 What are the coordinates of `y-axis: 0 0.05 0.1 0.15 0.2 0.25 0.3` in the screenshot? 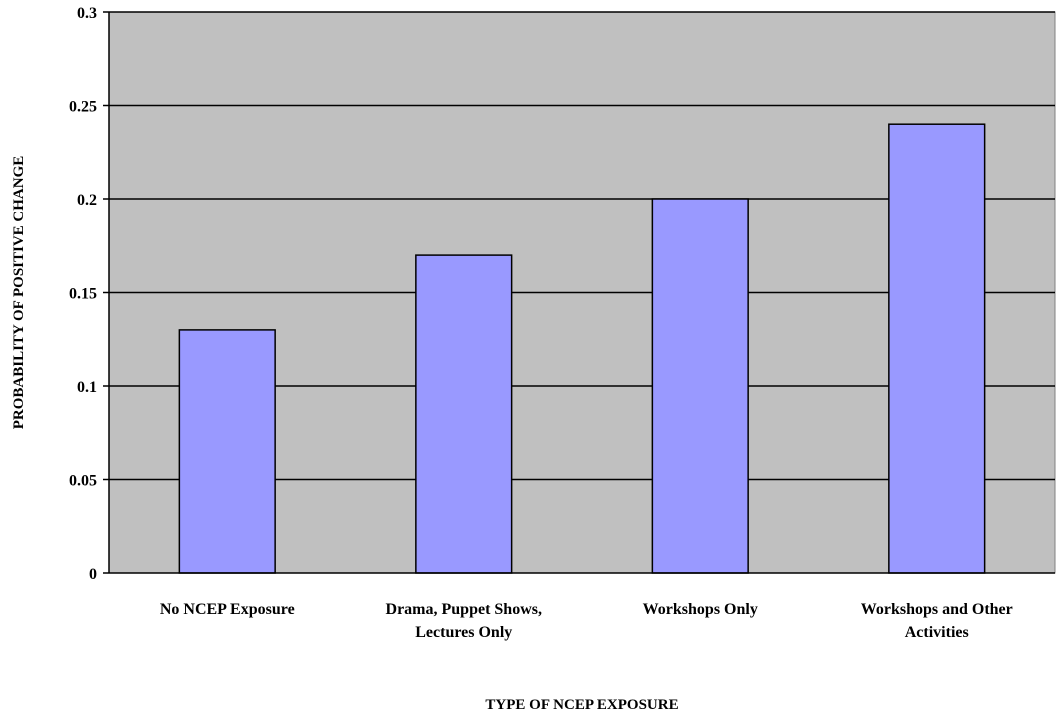 It's located at (89, 294).